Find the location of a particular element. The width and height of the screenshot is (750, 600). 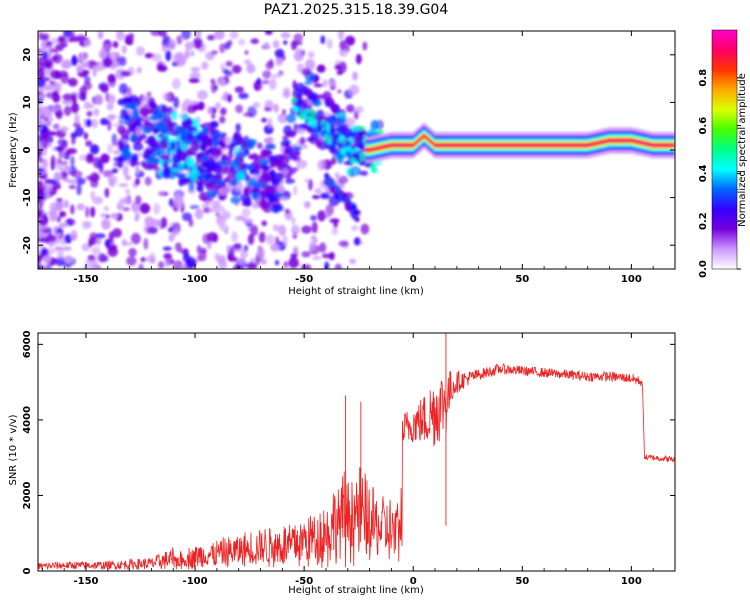

colorbar-tick-label: 0.8 is located at coordinates (703, 78).